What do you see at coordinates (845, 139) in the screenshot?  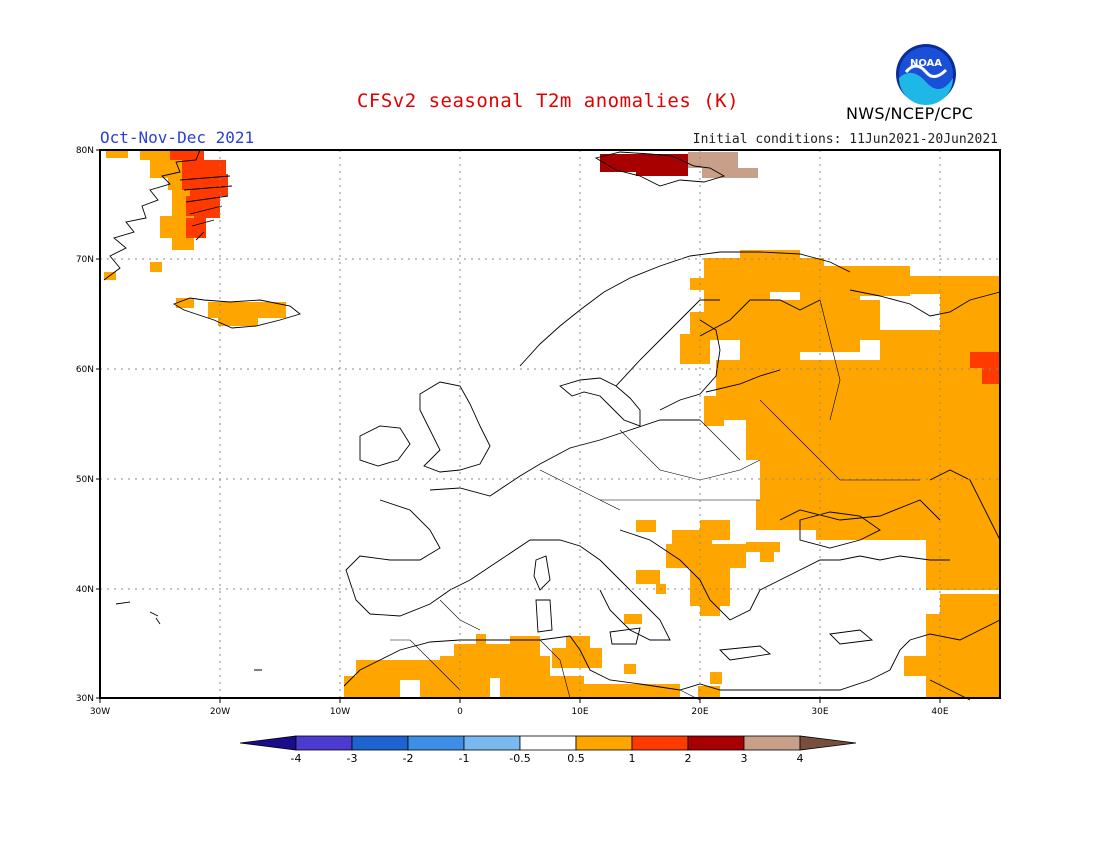 I see `initial-conditions-label: Initial conditions: 11Jun2021-20Jun2021` at bounding box center [845, 139].